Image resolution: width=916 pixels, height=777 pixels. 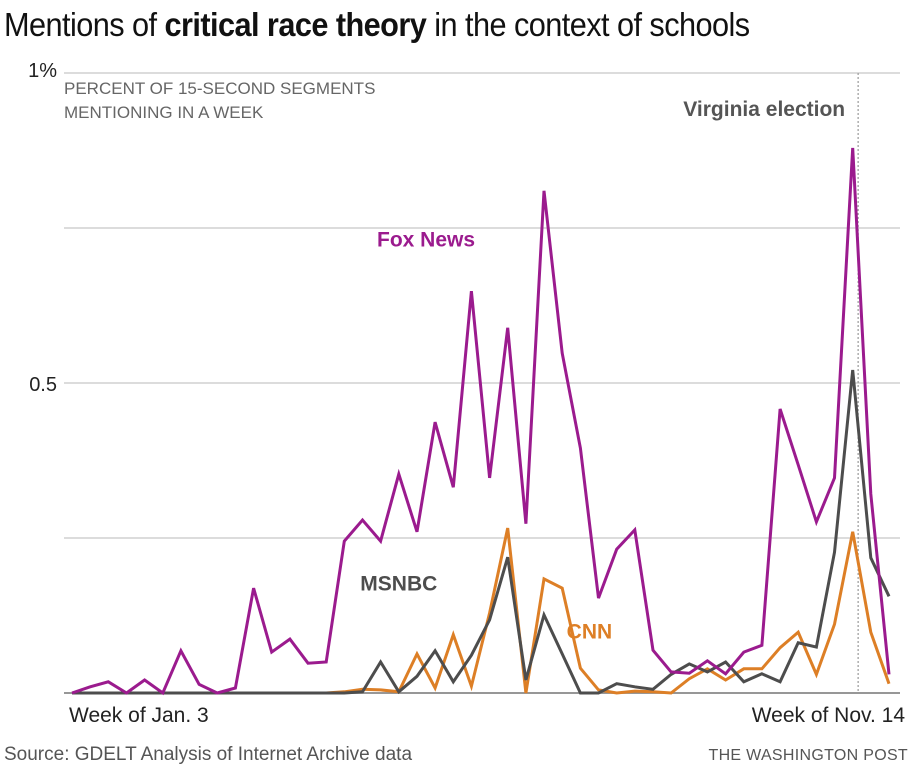 What do you see at coordinates (487, 715) in the screenshot?
I see `x-axis-ticks: Week of Jan. 3 Week of Nov. 14` at bounding box center [487, 715].